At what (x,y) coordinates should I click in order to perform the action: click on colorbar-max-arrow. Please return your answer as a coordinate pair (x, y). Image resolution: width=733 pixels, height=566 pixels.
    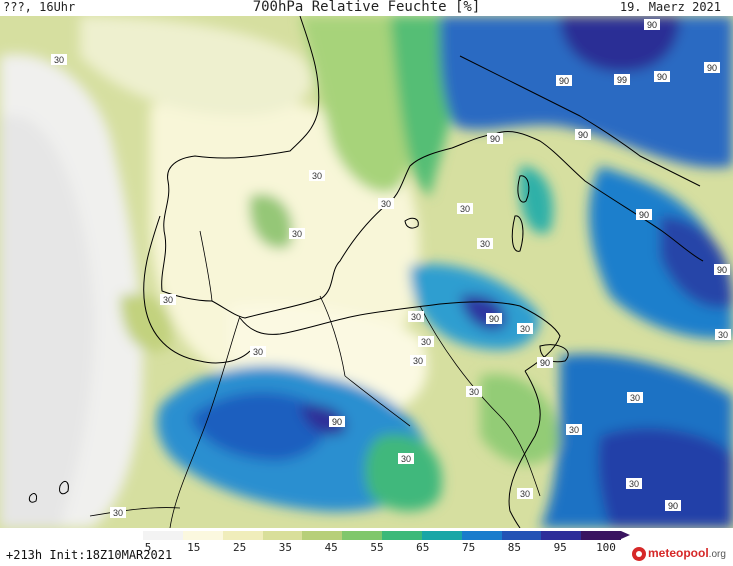
    Looking at the image, I should click on (625, 535).